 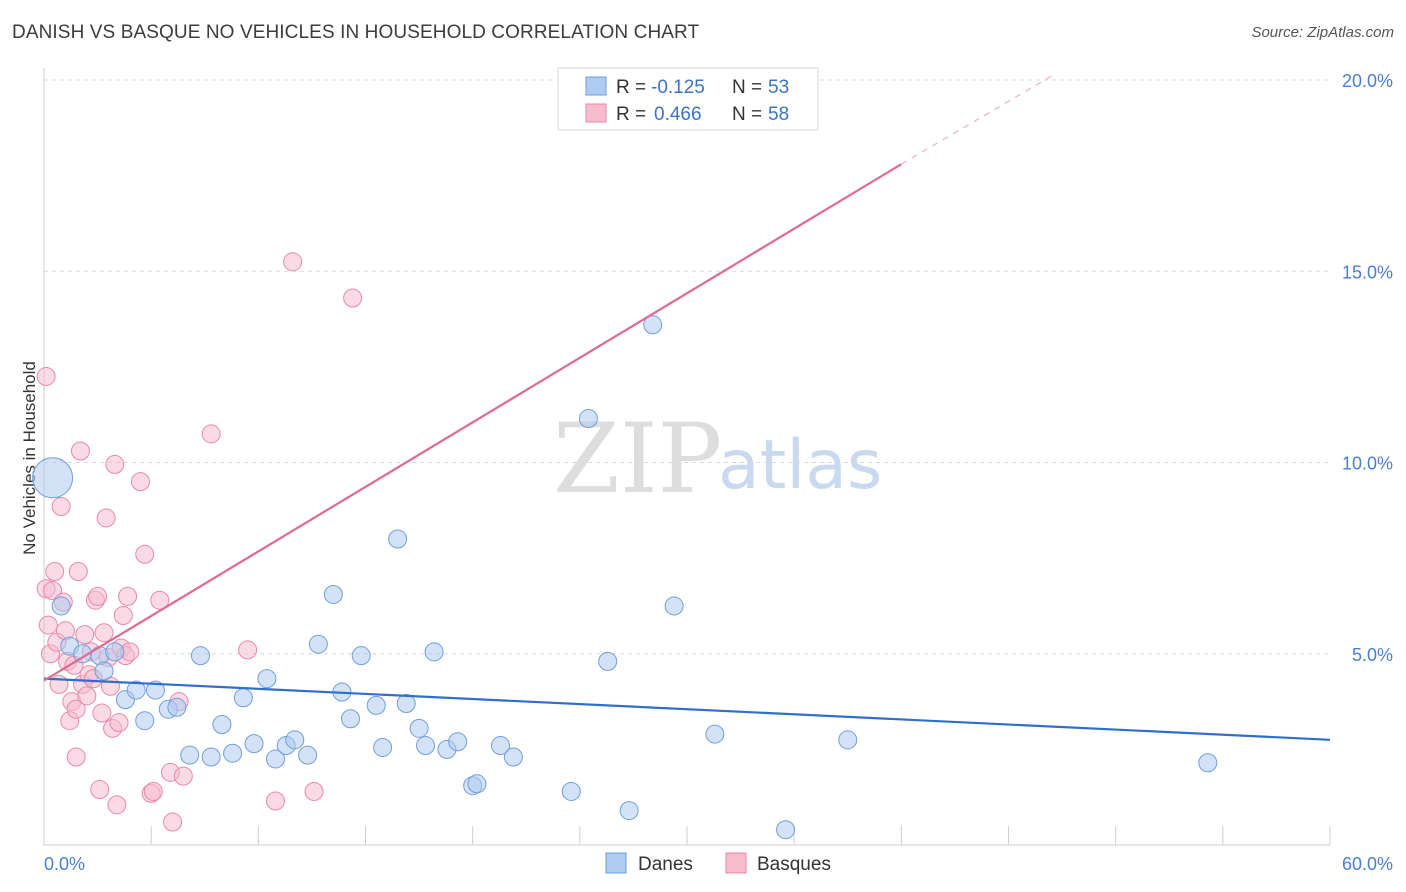 What do you see at coordinates (718, 863) in the screenshot?
I see `bottom-legend: Danes Basques` at bounding box center [718, 863].